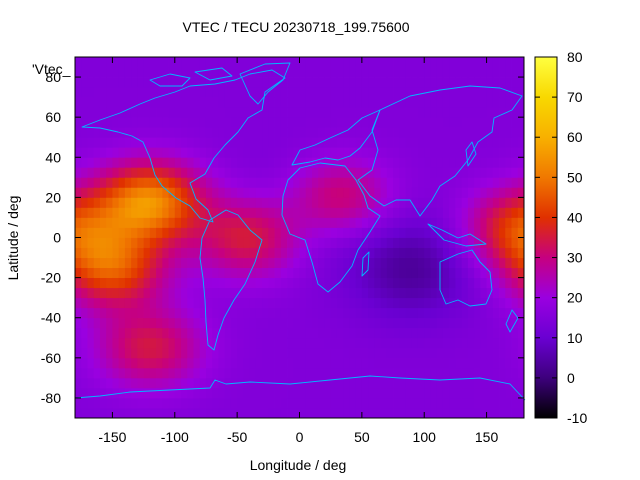  I want to click on x-tick-label: 50, so click(362, 437).